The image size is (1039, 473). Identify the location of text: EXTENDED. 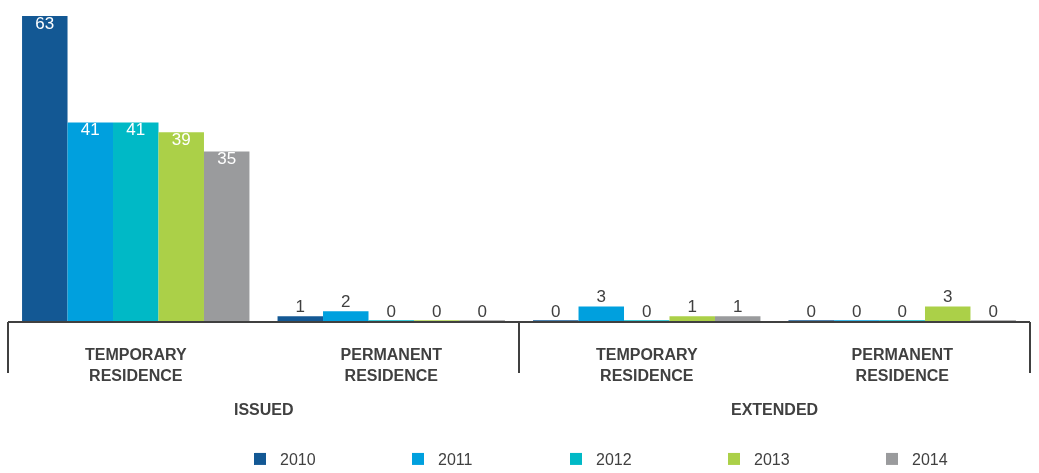
(775, 409).